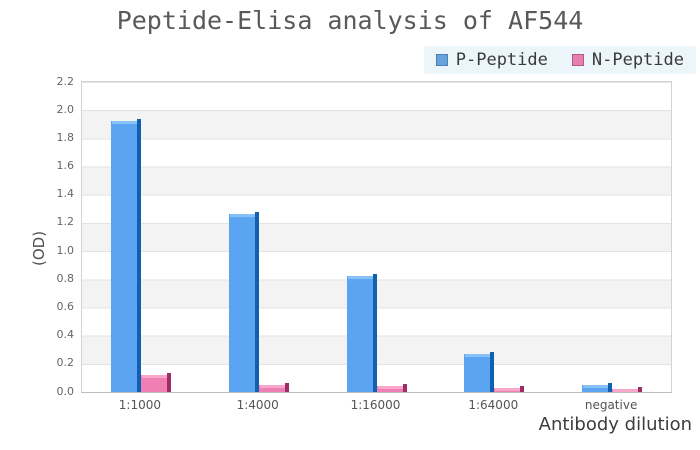 The image size is (700, 450). I want to click on x-axis-title: Antibody dilution, so click(615, 424).